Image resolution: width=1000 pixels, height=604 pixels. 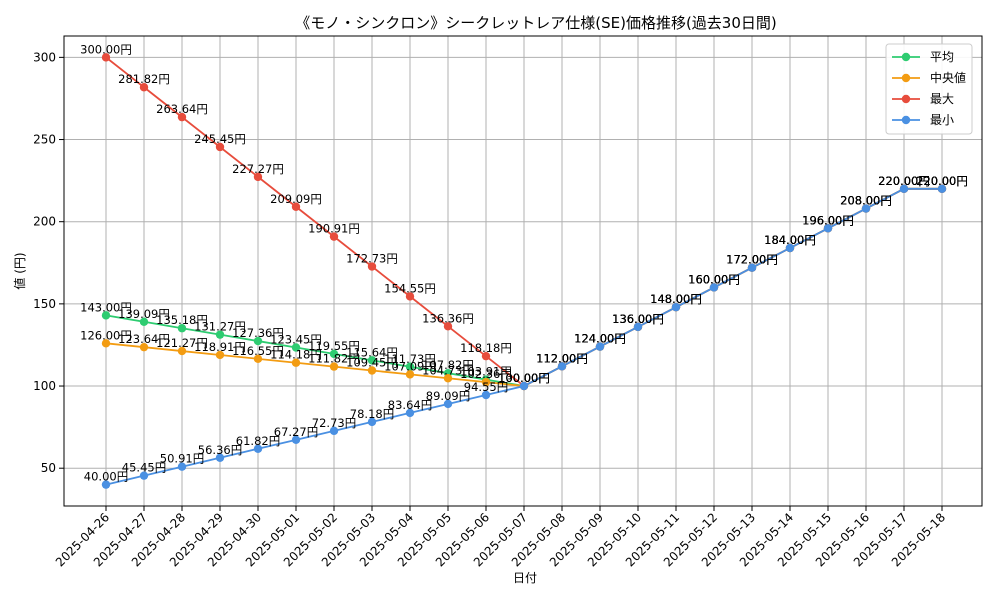 I want to click on data-label: 94.55円, so click(x=486, y=387).